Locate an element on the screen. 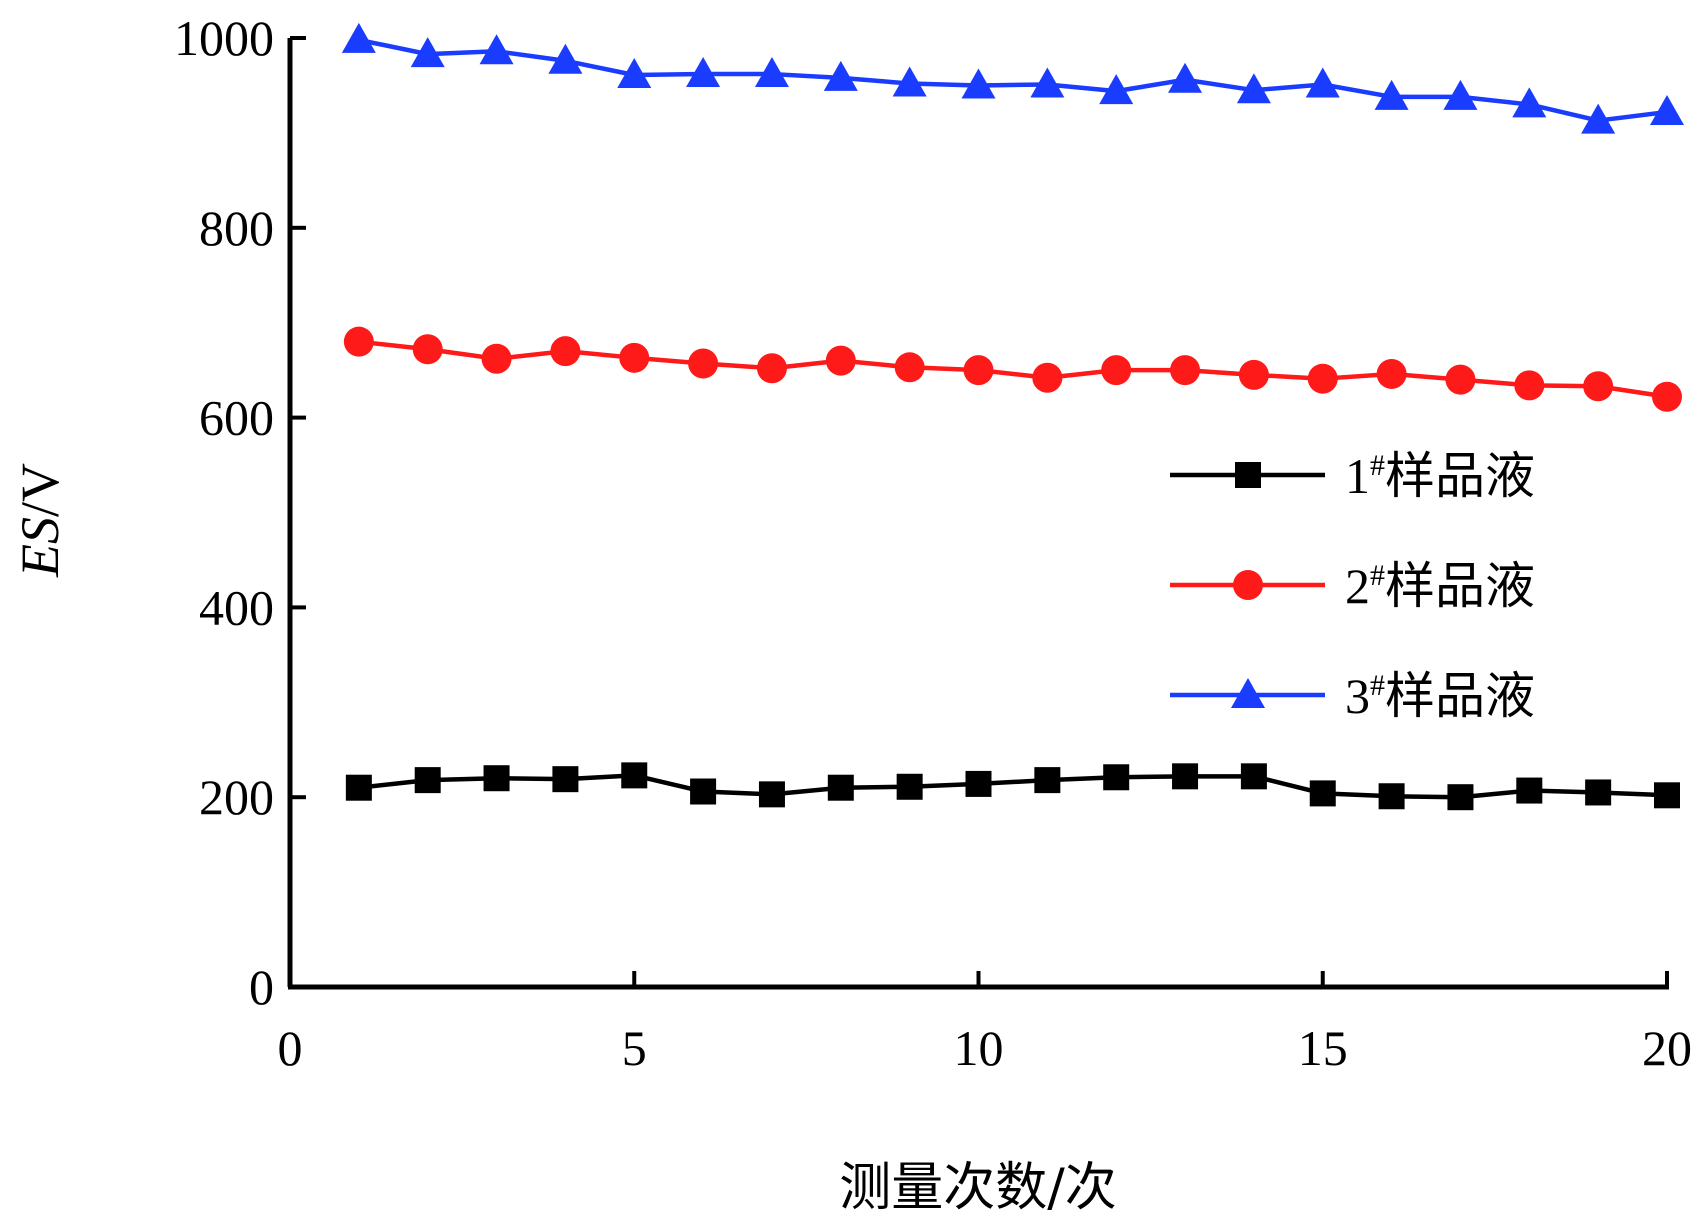 The width and height of the screenshot is (1694, 1230). legend-label: 3#样品液 is located at coordinates (1440, 696).